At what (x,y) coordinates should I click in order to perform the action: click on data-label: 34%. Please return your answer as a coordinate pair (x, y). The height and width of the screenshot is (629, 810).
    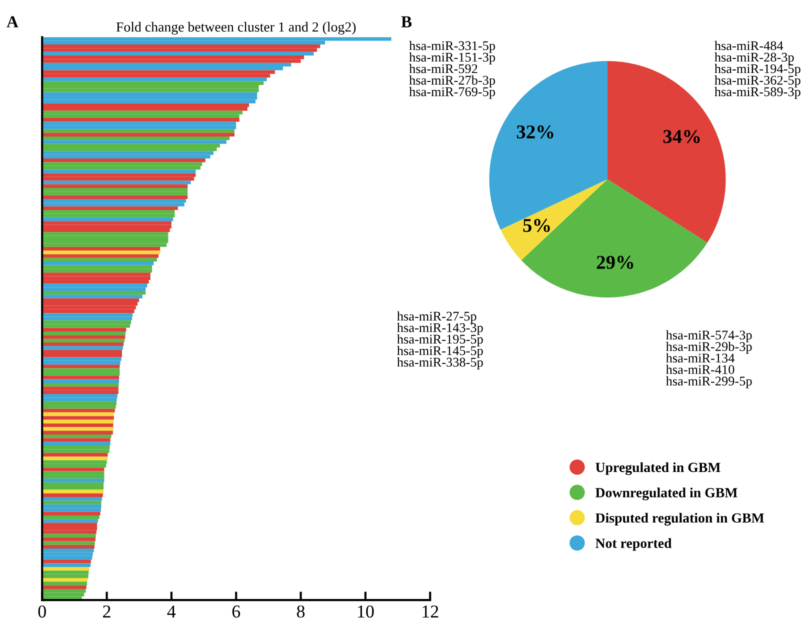
    Looking at the image, I should click on (681, 137).